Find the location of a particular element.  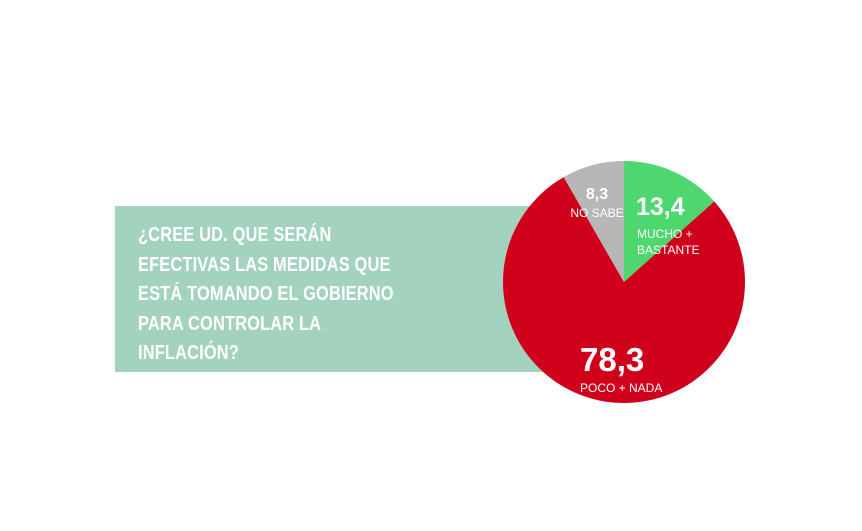

slice-poco-nada is located at coordinates (623, 290).